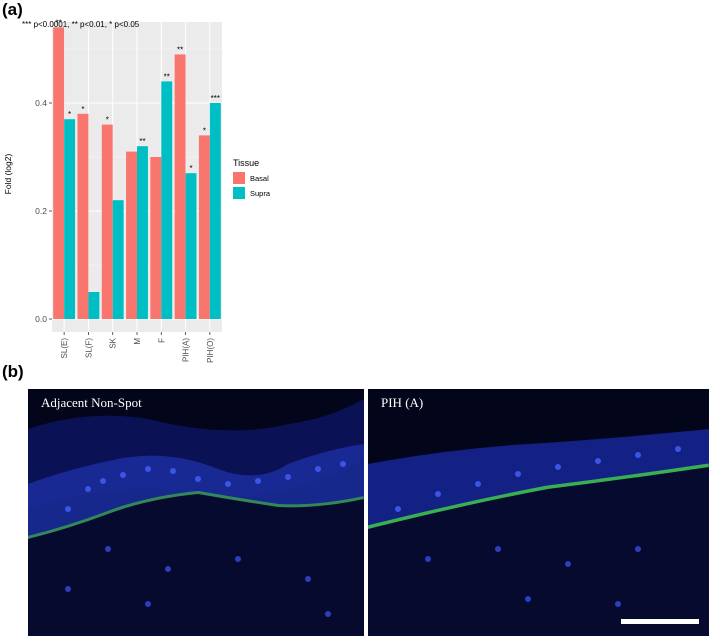  What do you see at coordinates (186, 350) in the screenshot?
I see `x-tick-label: PIH(A)` at bounding box center [186, 350].